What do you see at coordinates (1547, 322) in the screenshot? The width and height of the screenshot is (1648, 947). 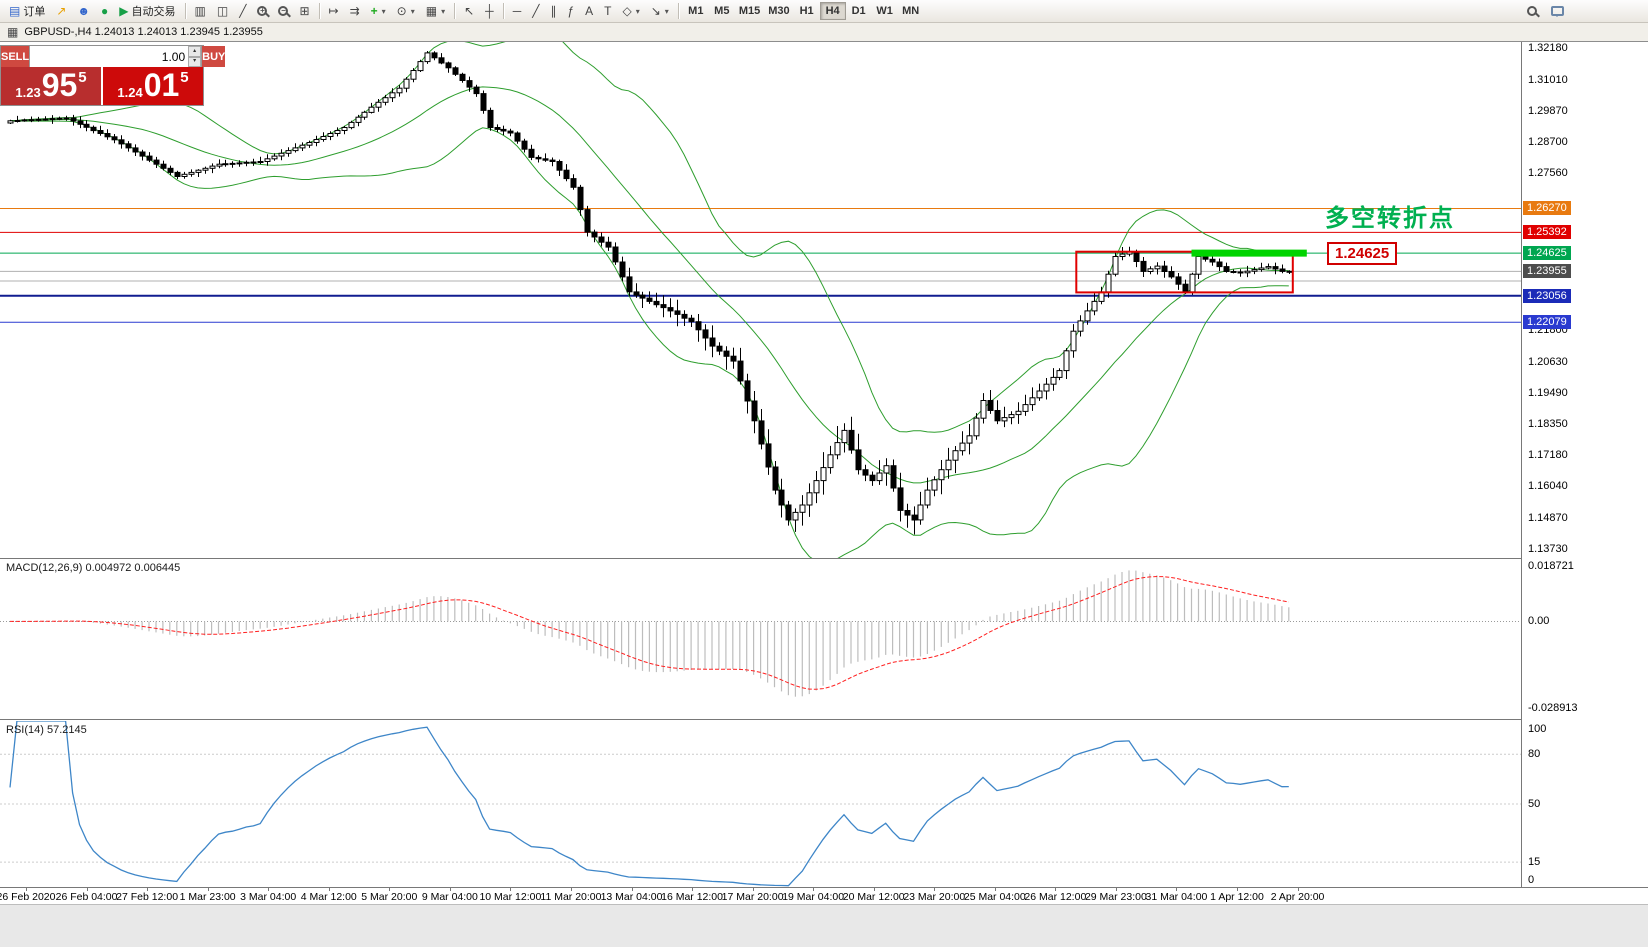 I see `price-tag: 1.22079` at bounding box center [1547, 322].